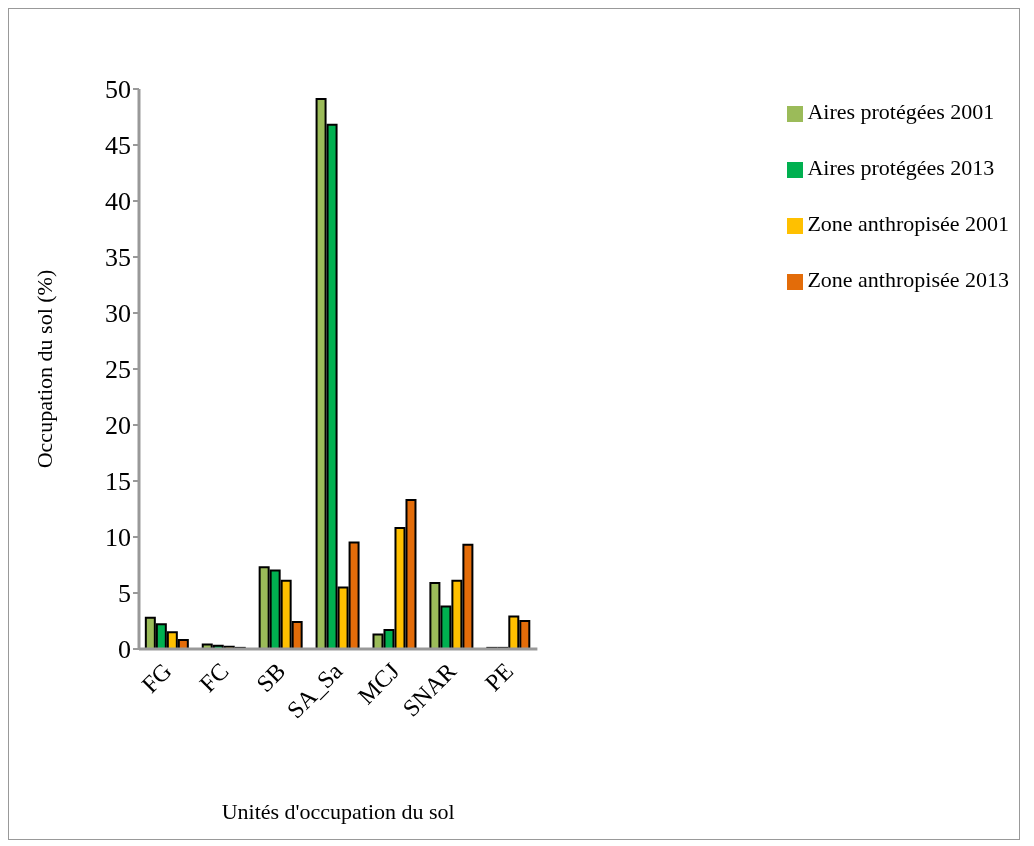  I want to click on y-tick-label: 40, so click(118, 202).